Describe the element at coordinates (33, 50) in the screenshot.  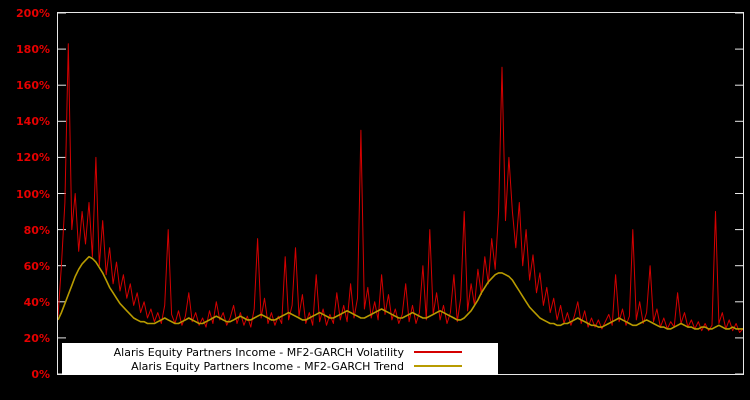
I see `y-axis-label: 180%` at that location.